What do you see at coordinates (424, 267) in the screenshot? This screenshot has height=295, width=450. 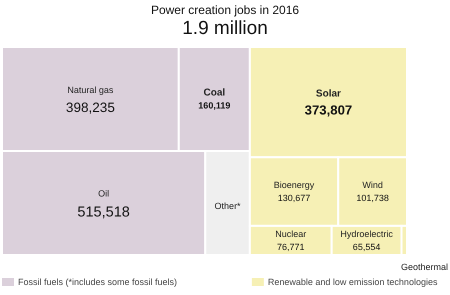 I see `category-label: Geothermal` at bounding box center [424, 267].